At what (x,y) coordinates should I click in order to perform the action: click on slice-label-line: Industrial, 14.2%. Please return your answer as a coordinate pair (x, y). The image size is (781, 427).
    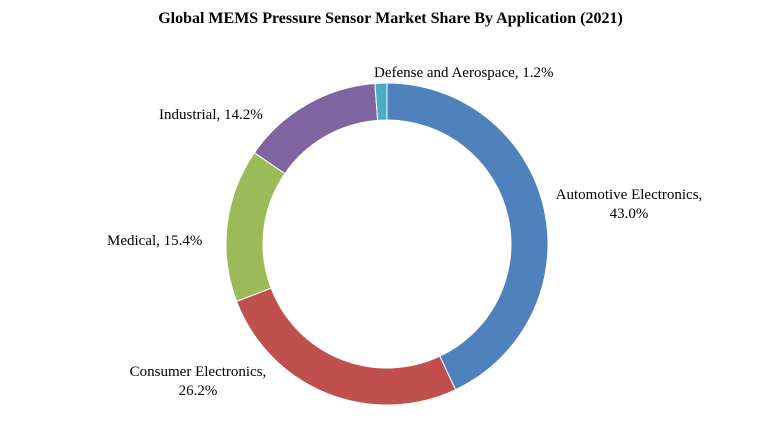
    Looking at the image, I should click on (211, 115).